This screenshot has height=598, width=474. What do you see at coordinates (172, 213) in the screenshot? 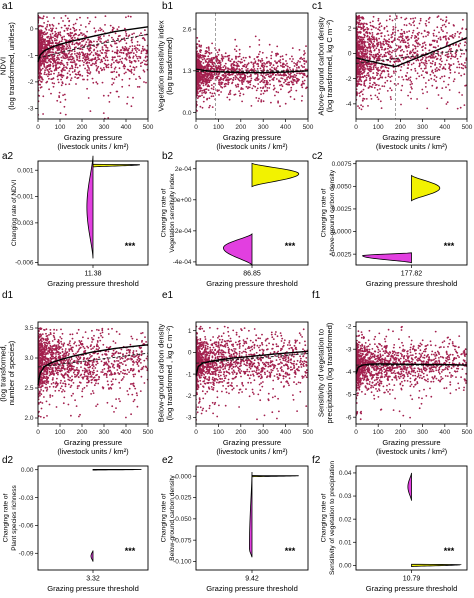
I see `y-axis-label: Vegetation sensitivity index` at bounding box center [172, 213].